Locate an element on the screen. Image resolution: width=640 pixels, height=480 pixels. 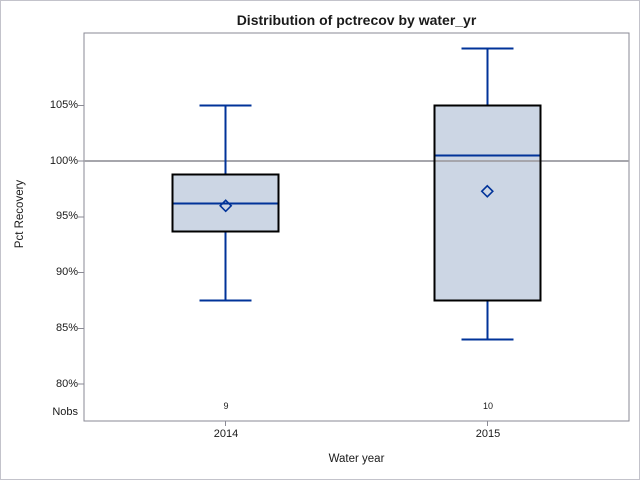
nobs-value-2014: 9 is located at coordinates (226, 406).